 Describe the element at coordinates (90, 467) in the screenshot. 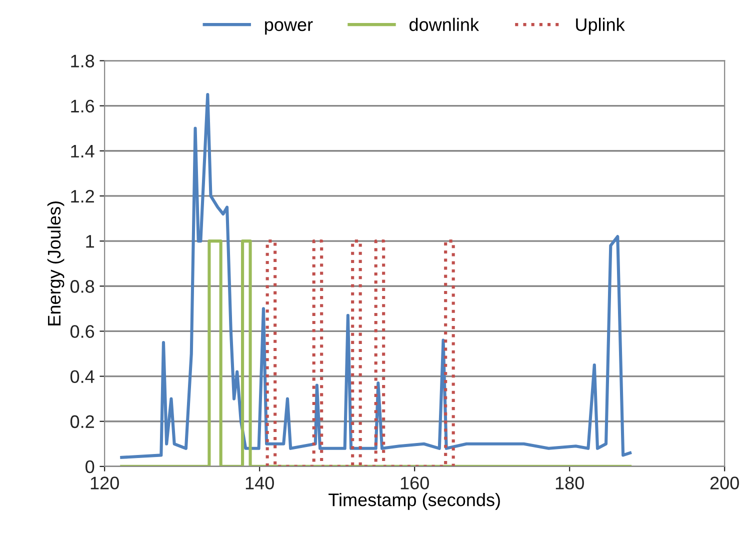

I see `y-tick-label: 0` at that location.